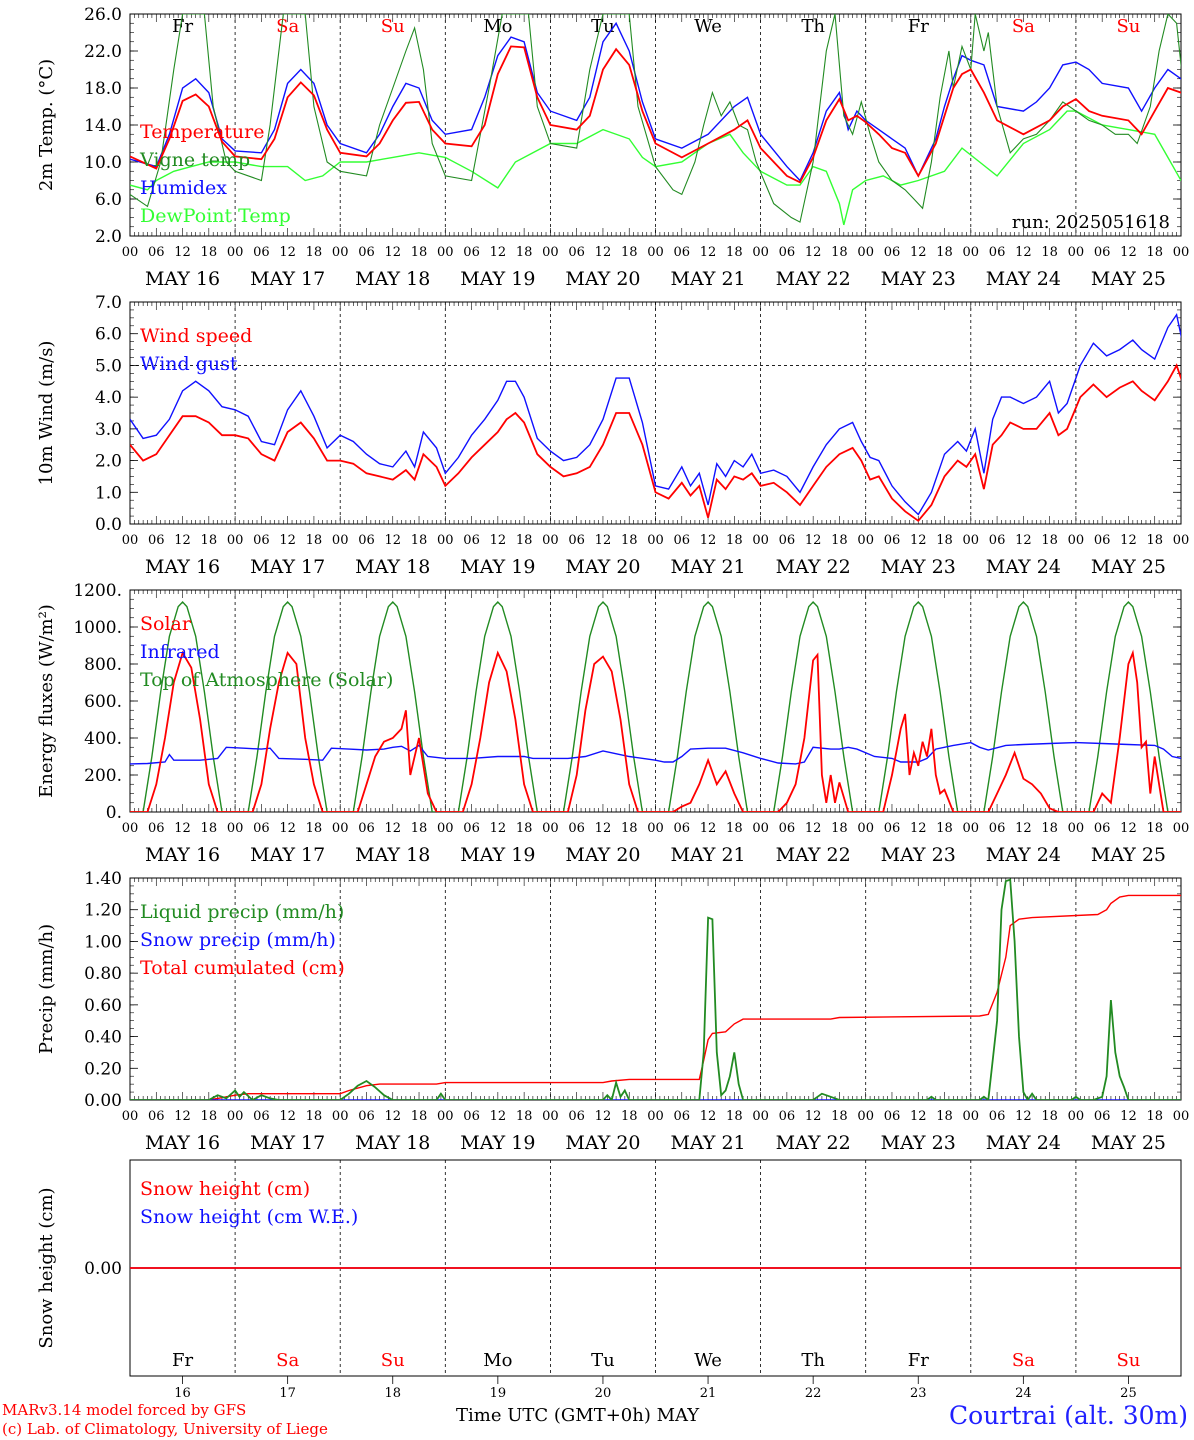 This screenshot has height=1440, width=1194. What do you see at coordinates (1068, 1415) in the screenshot?
I see `station-name: Courtrai (alt. 30m)` at bounding box center [1068, 1415].